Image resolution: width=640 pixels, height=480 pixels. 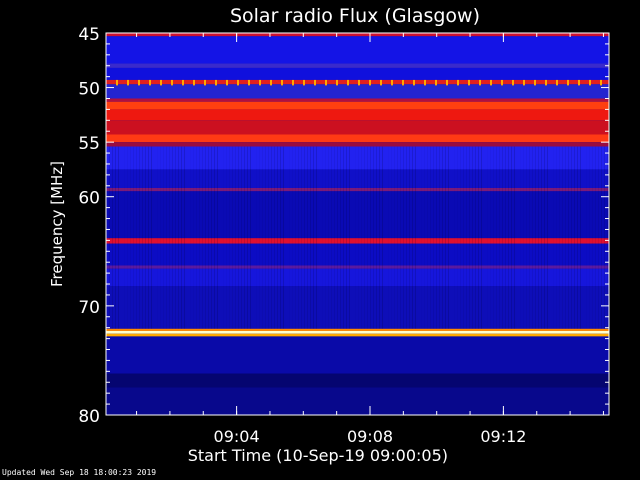 I want to click on x-tick-label: 09:04, so click(x=237, y=436).